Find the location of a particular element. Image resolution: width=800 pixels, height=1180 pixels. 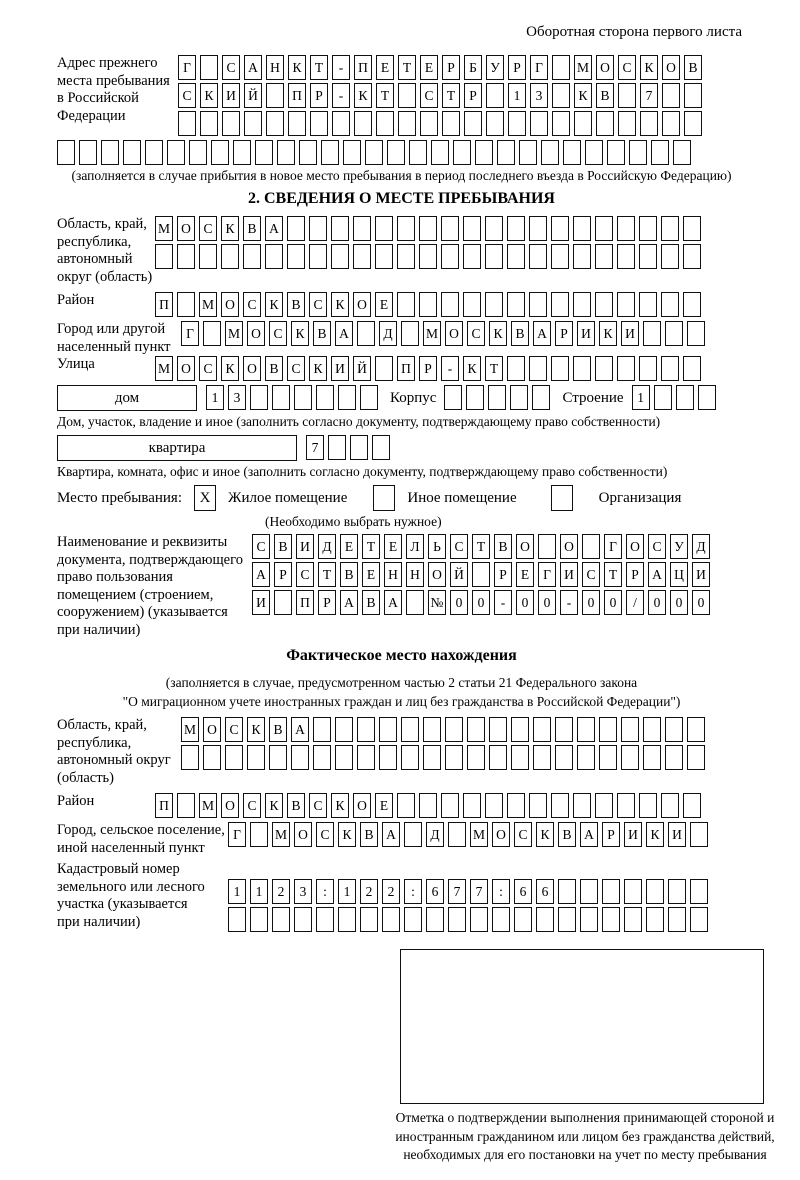

korpus-cells is located at coordinates (497, 397).